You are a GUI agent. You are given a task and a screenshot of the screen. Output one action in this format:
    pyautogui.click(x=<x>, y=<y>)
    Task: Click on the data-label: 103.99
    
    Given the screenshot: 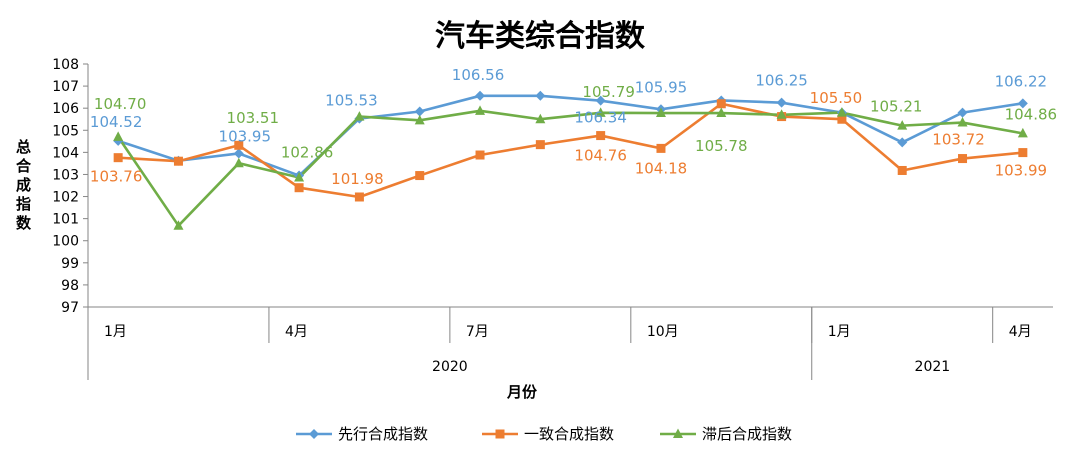 What is the action you would take?
    pyautogui.click(x=1021, y=171)
    